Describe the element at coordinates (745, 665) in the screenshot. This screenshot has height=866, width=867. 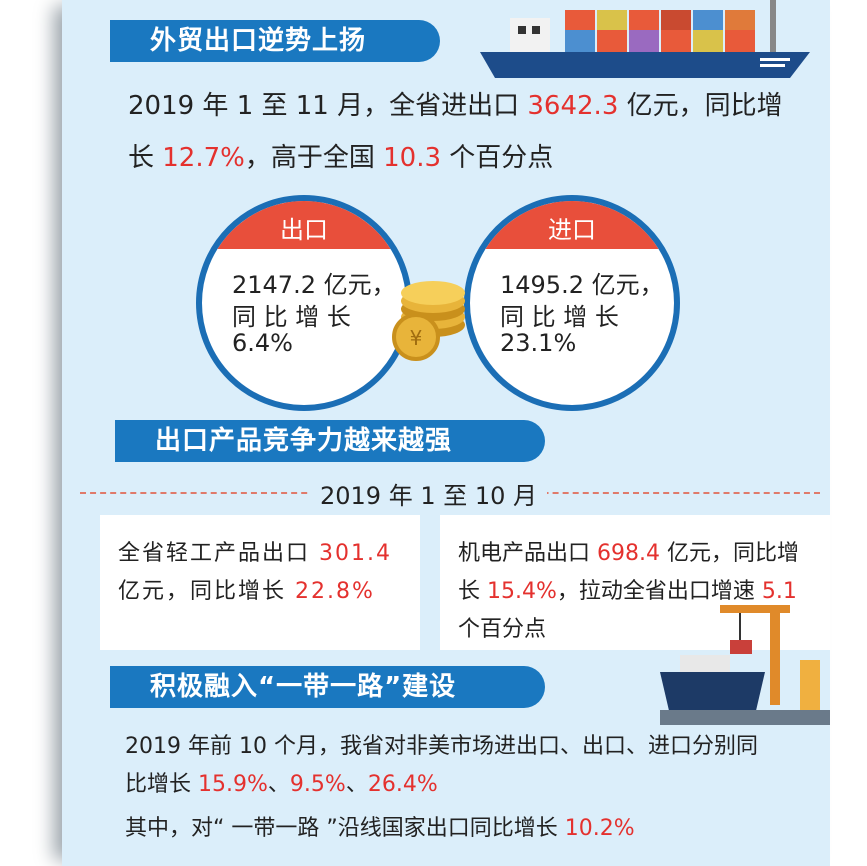
I see `port-illustration` at that location.